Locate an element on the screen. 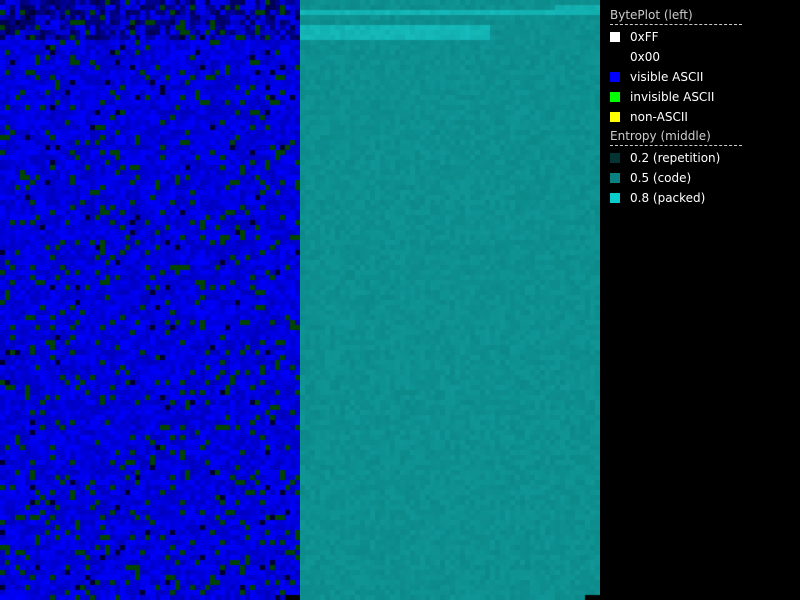 The image size is (800, 600). legend-label: 0xFF is located at coordinates (644, 37).